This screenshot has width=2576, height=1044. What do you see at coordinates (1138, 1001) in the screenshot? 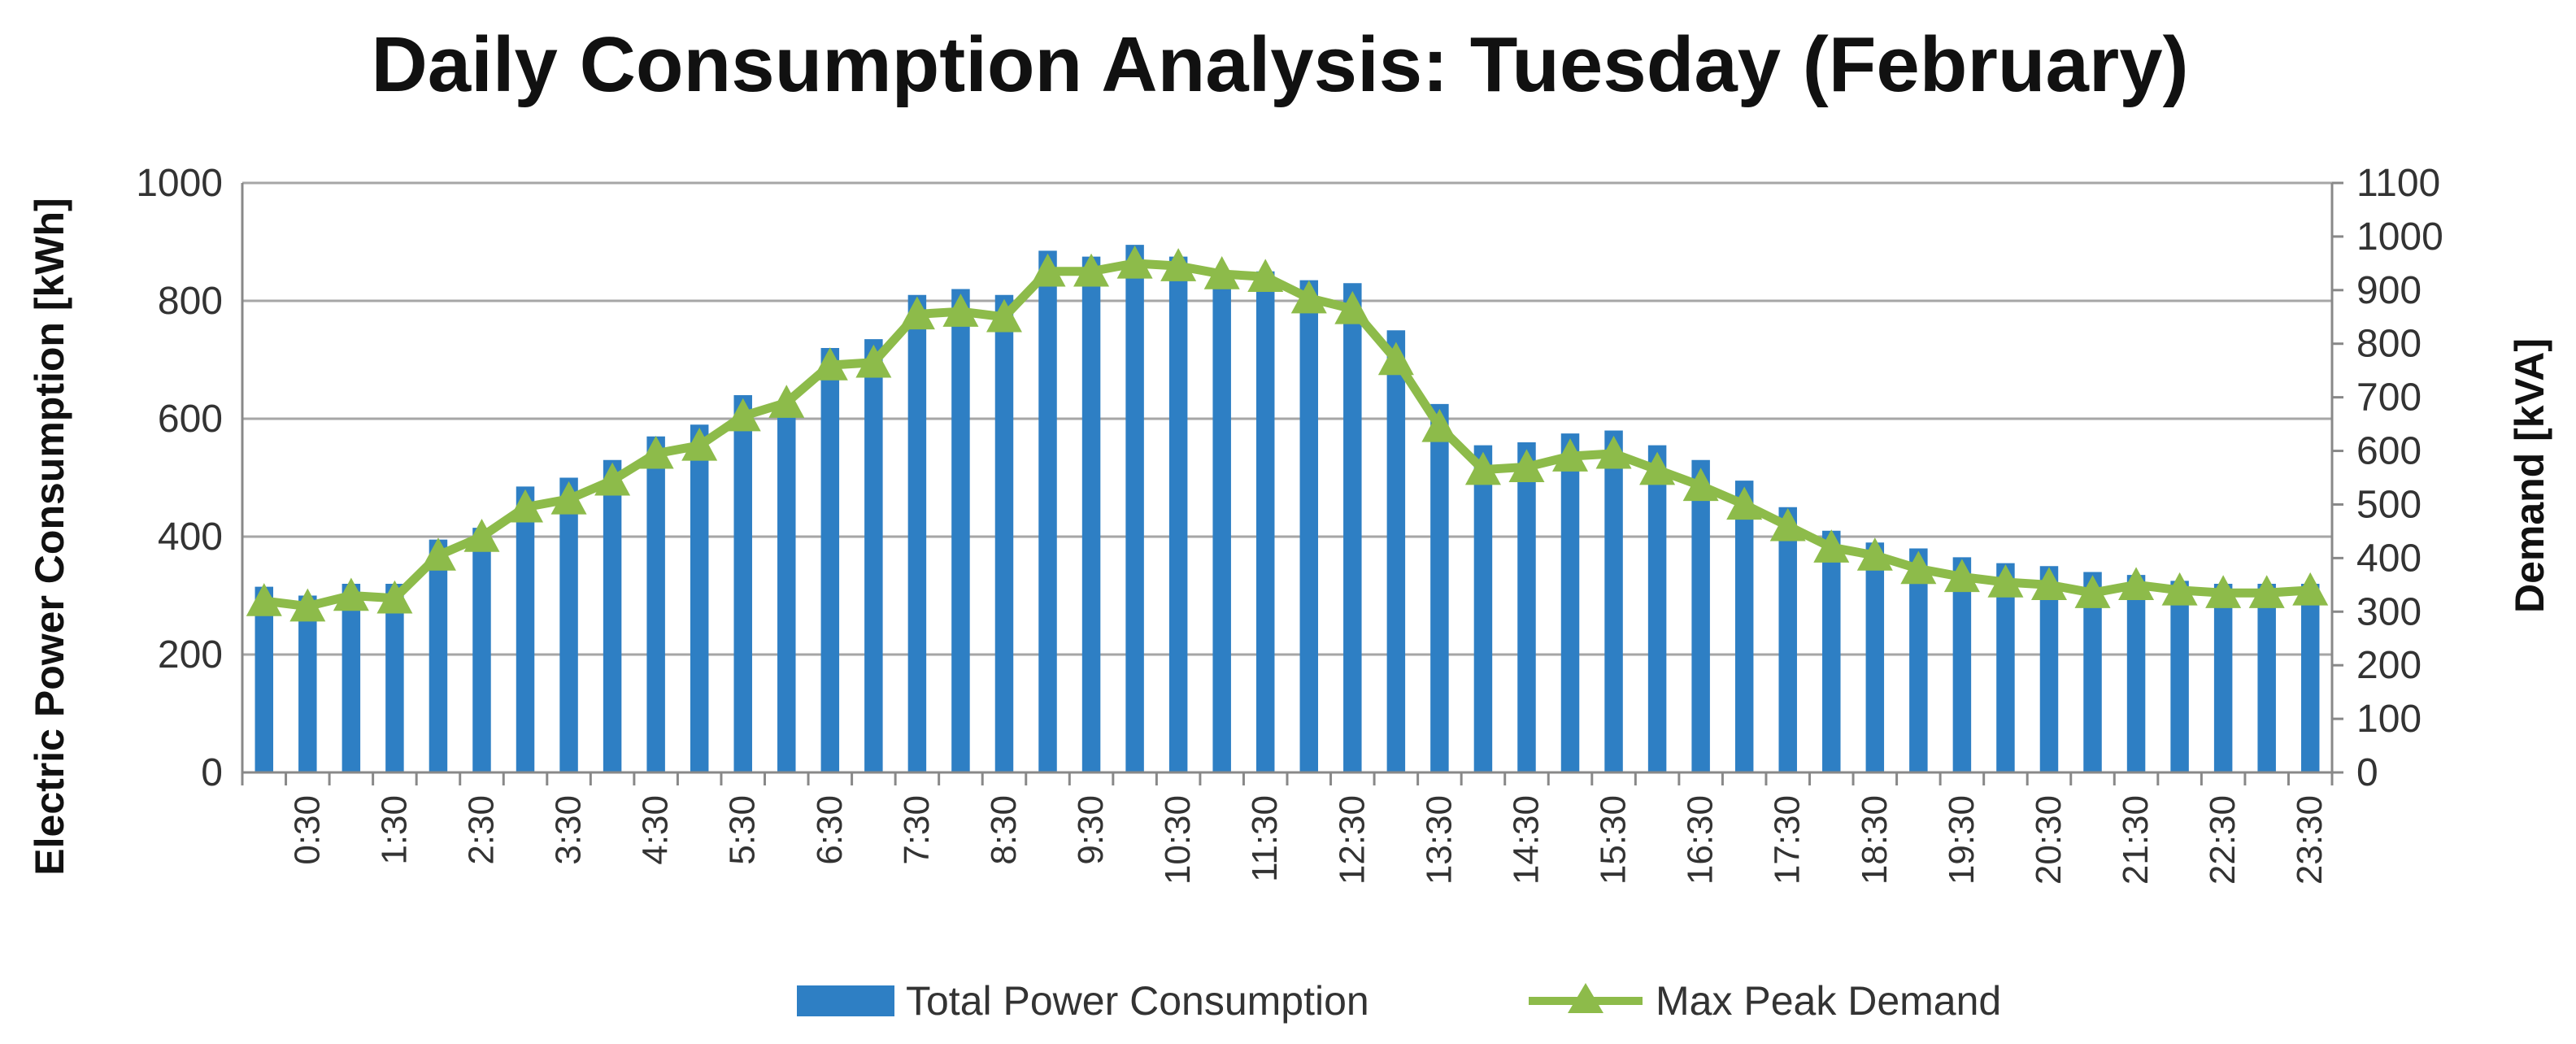
I see `legend-label-consumption: Total Power Consumption` at bounding box center [1138, 1001].